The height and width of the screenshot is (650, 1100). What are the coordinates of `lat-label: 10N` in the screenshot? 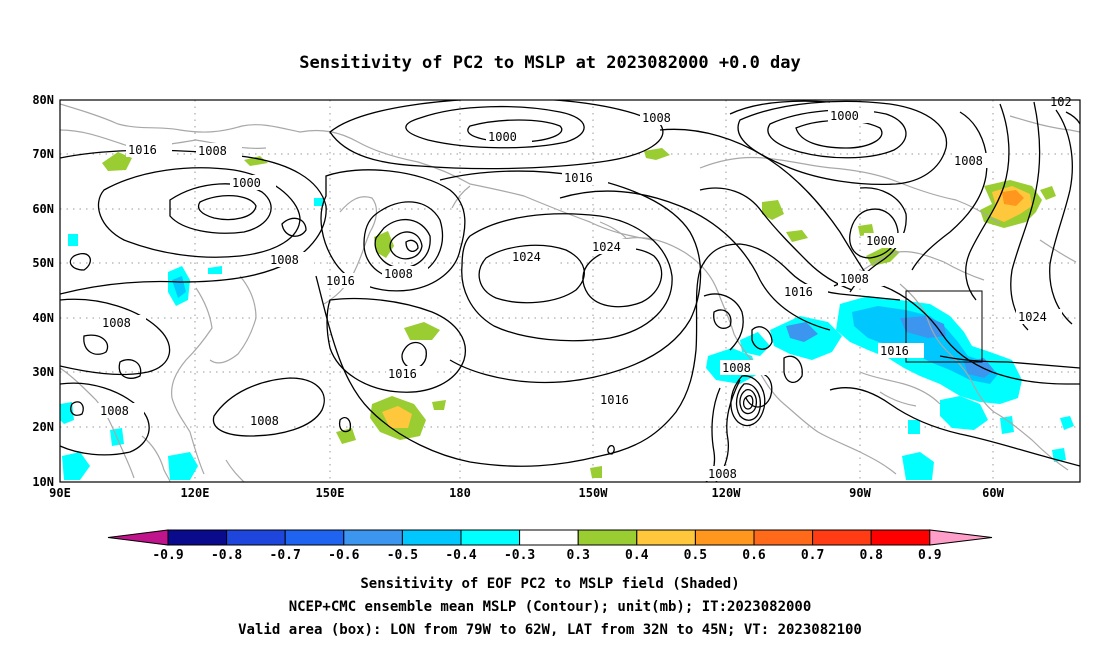 It's located at (43, 482).